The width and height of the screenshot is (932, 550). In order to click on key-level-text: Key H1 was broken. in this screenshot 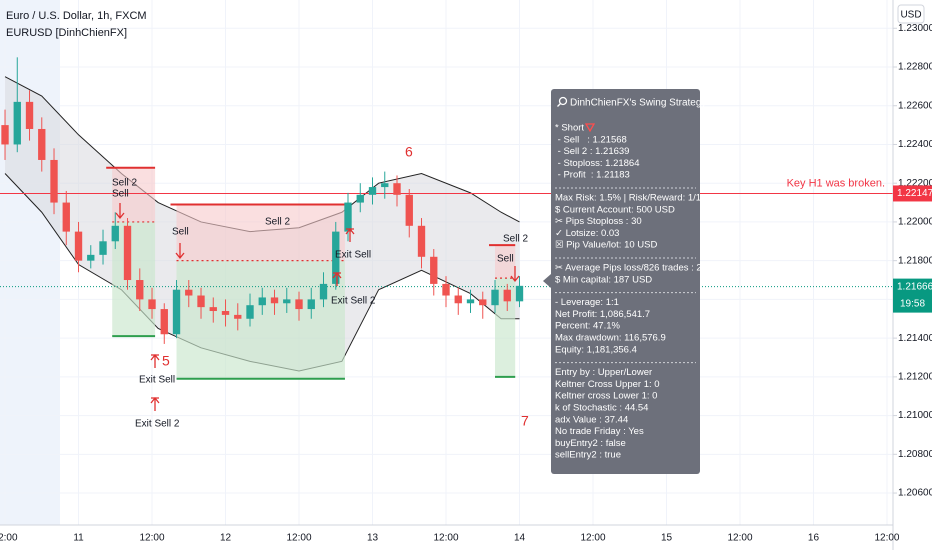, I will do `click(836, 183)`.